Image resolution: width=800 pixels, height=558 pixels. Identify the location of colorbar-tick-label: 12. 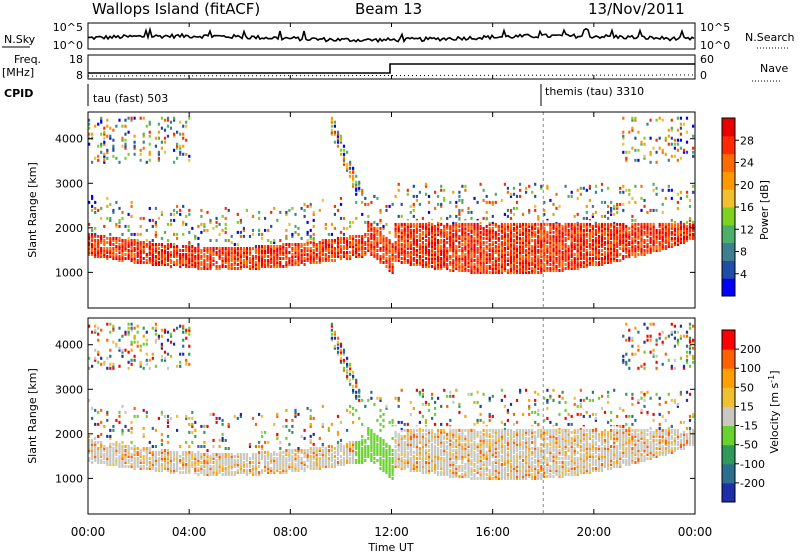
(747, 229).